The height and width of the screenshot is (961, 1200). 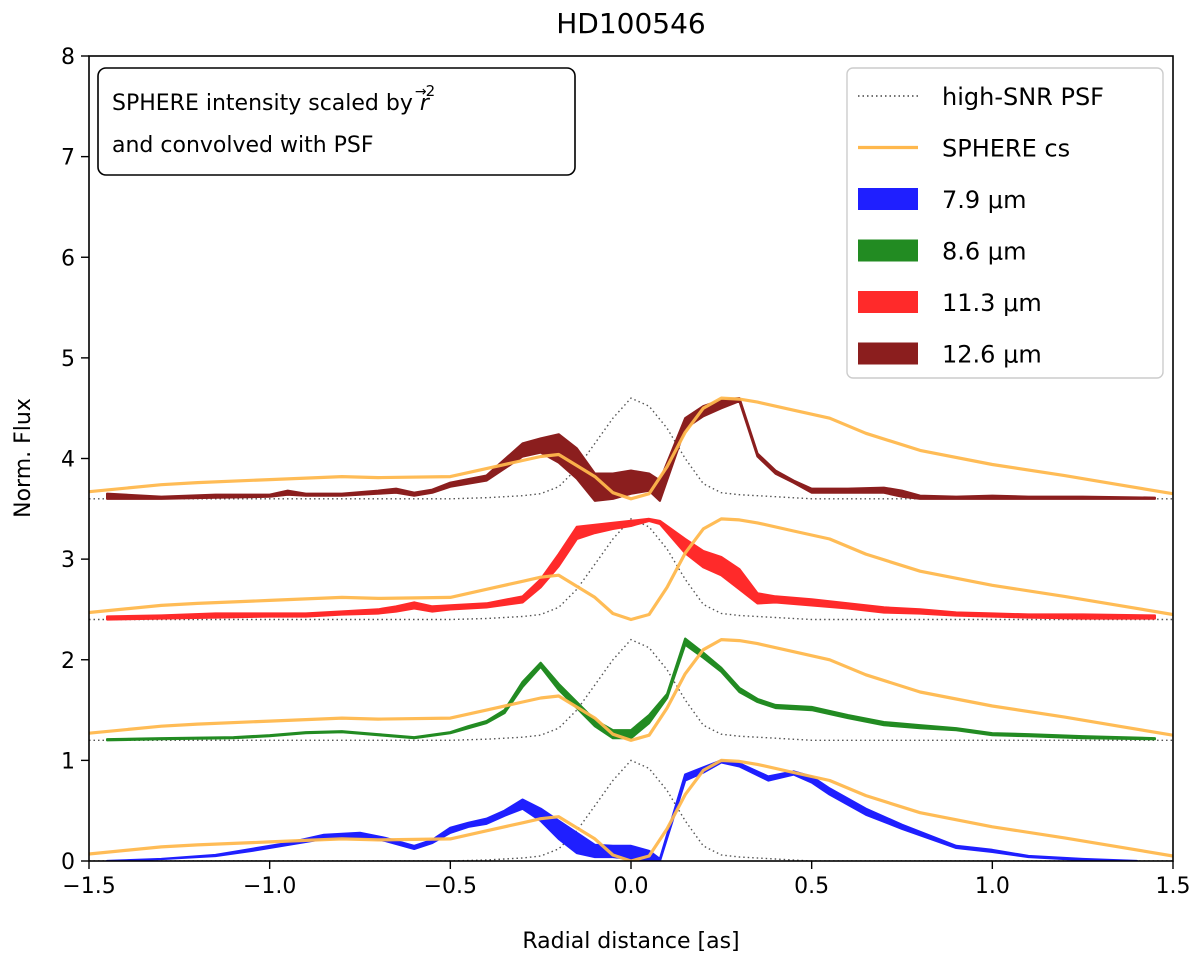 I want to click on y-tick-label: 2, so click(x=68, y=661).